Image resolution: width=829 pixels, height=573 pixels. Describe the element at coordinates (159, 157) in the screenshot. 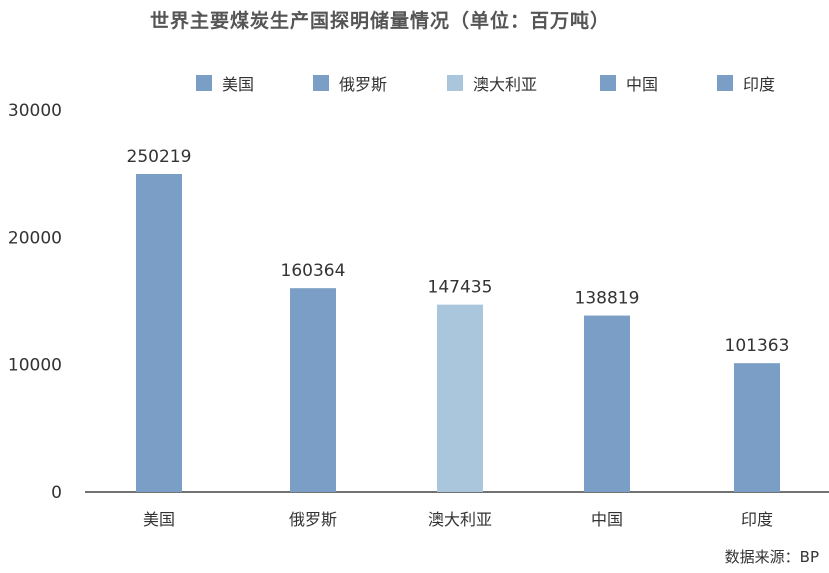

I see `data-label: 250219` at that location.